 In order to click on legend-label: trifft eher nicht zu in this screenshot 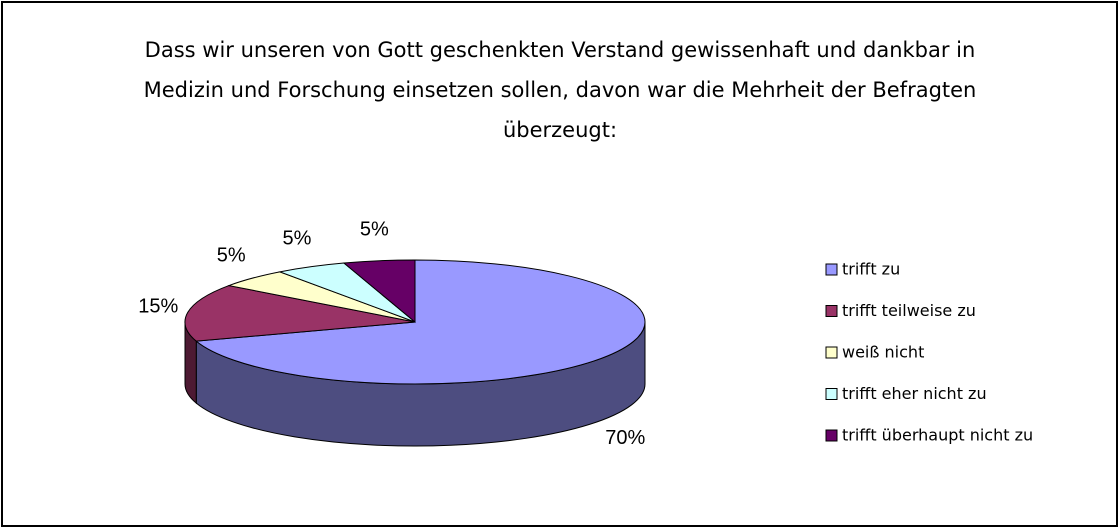, I will do `click(914, 393)`.